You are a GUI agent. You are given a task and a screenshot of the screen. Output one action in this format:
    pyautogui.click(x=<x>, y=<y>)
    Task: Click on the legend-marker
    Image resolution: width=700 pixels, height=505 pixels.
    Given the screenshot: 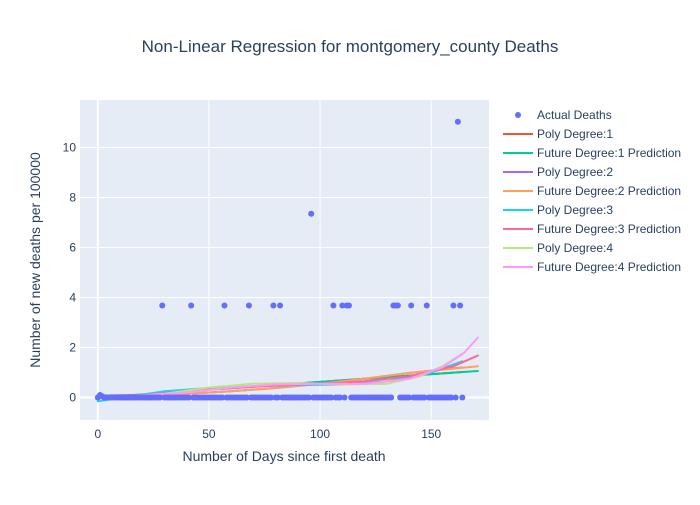 What is the action you would take?
    pyautogui.click(x=518, y=115)
    